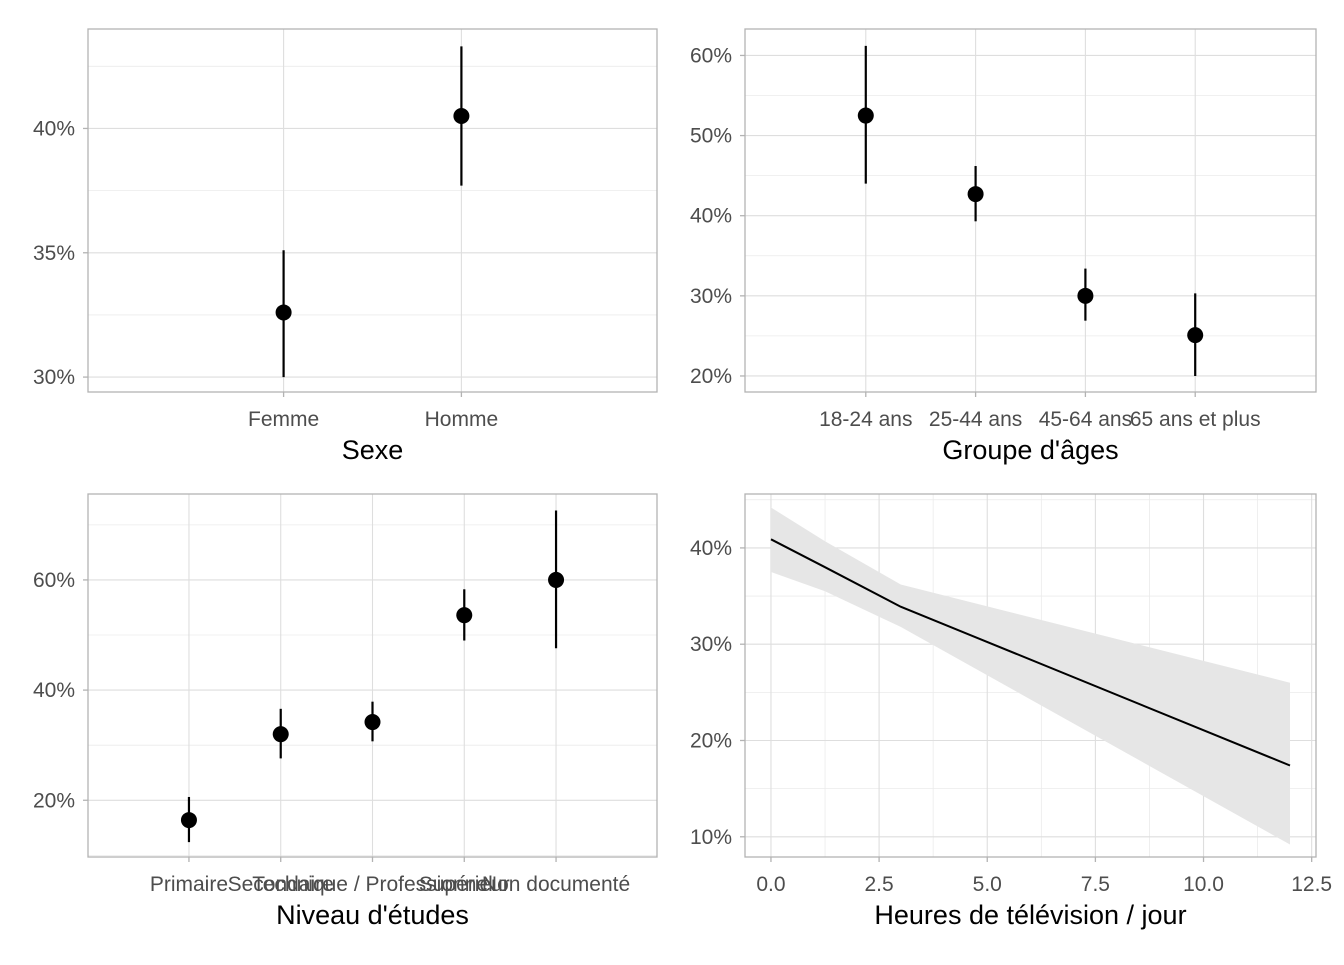  I want to click on x-tick-label: 18-24 ans, so click(865, 419).